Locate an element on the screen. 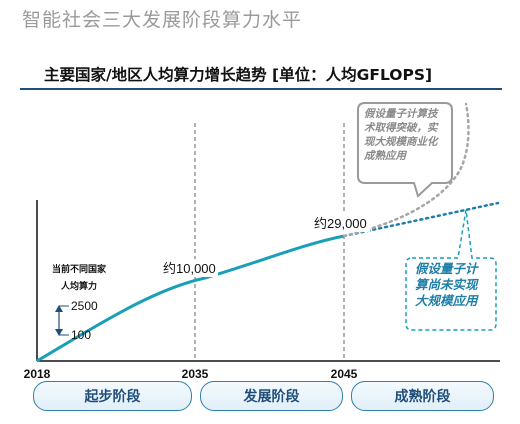 This screenshot has width=520, height=424. page-title: 智能社会三大发展阶段算力水平 is located at coordinates (162, 20).